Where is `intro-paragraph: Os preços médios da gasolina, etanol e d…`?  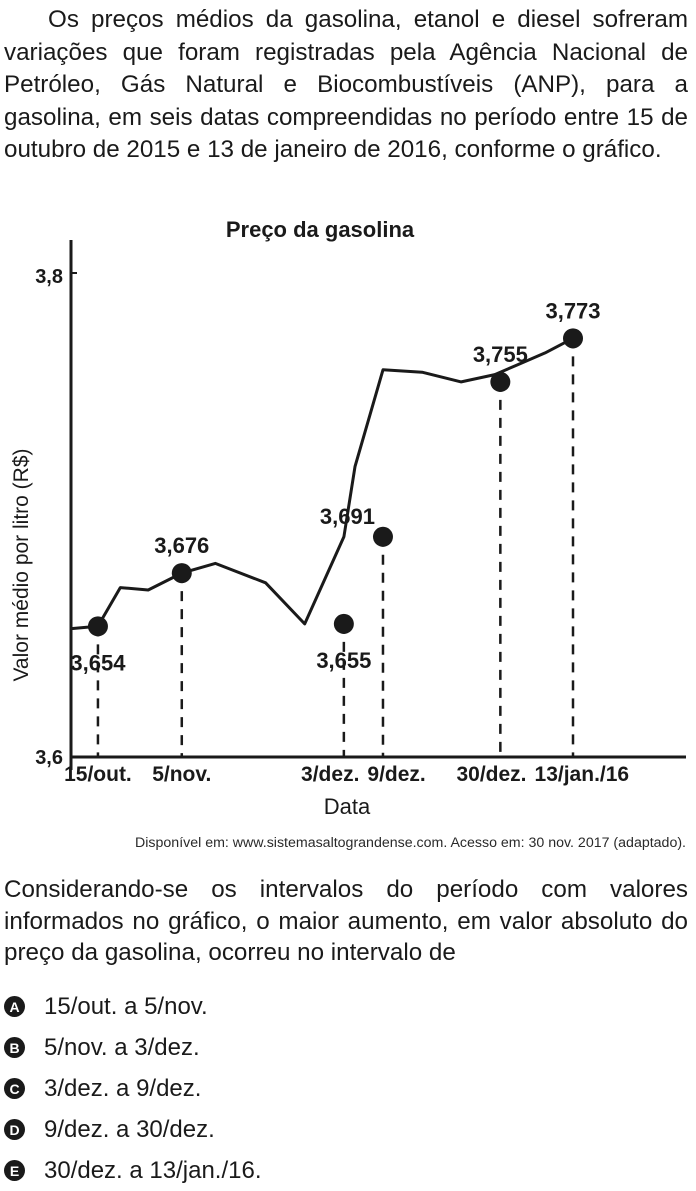
intro-paragraph: Os preços médios da gasolina, etanol e d… is located at coordinates (346, 85).